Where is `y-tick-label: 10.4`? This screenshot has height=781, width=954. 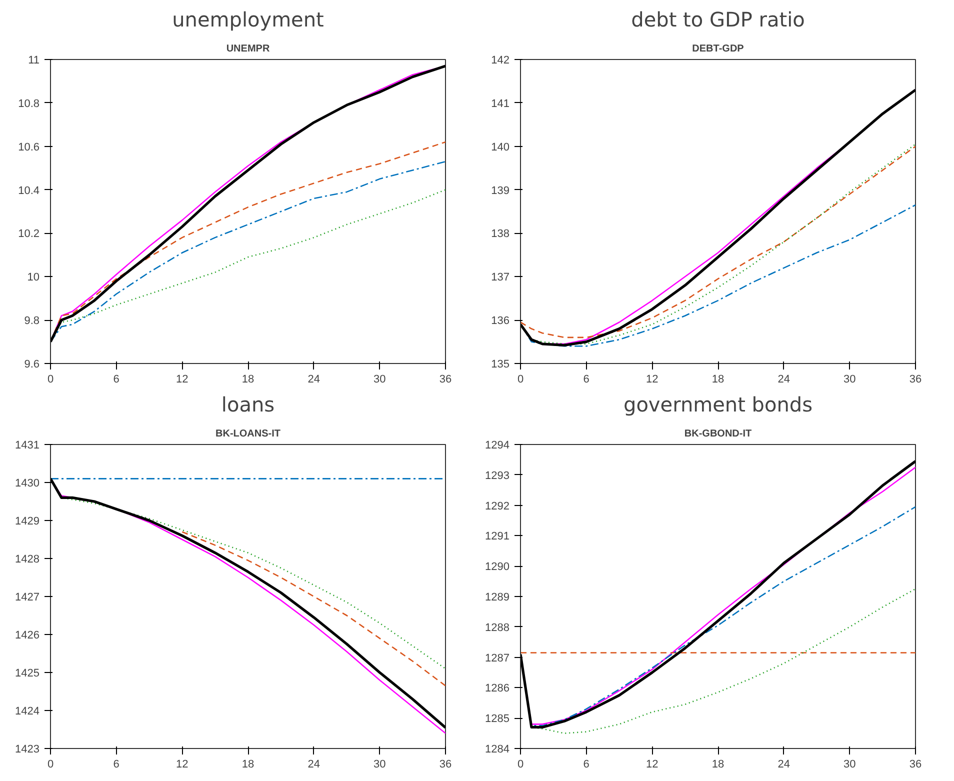
y-tick-label: 10.4 is located at coordinates (29, 190).